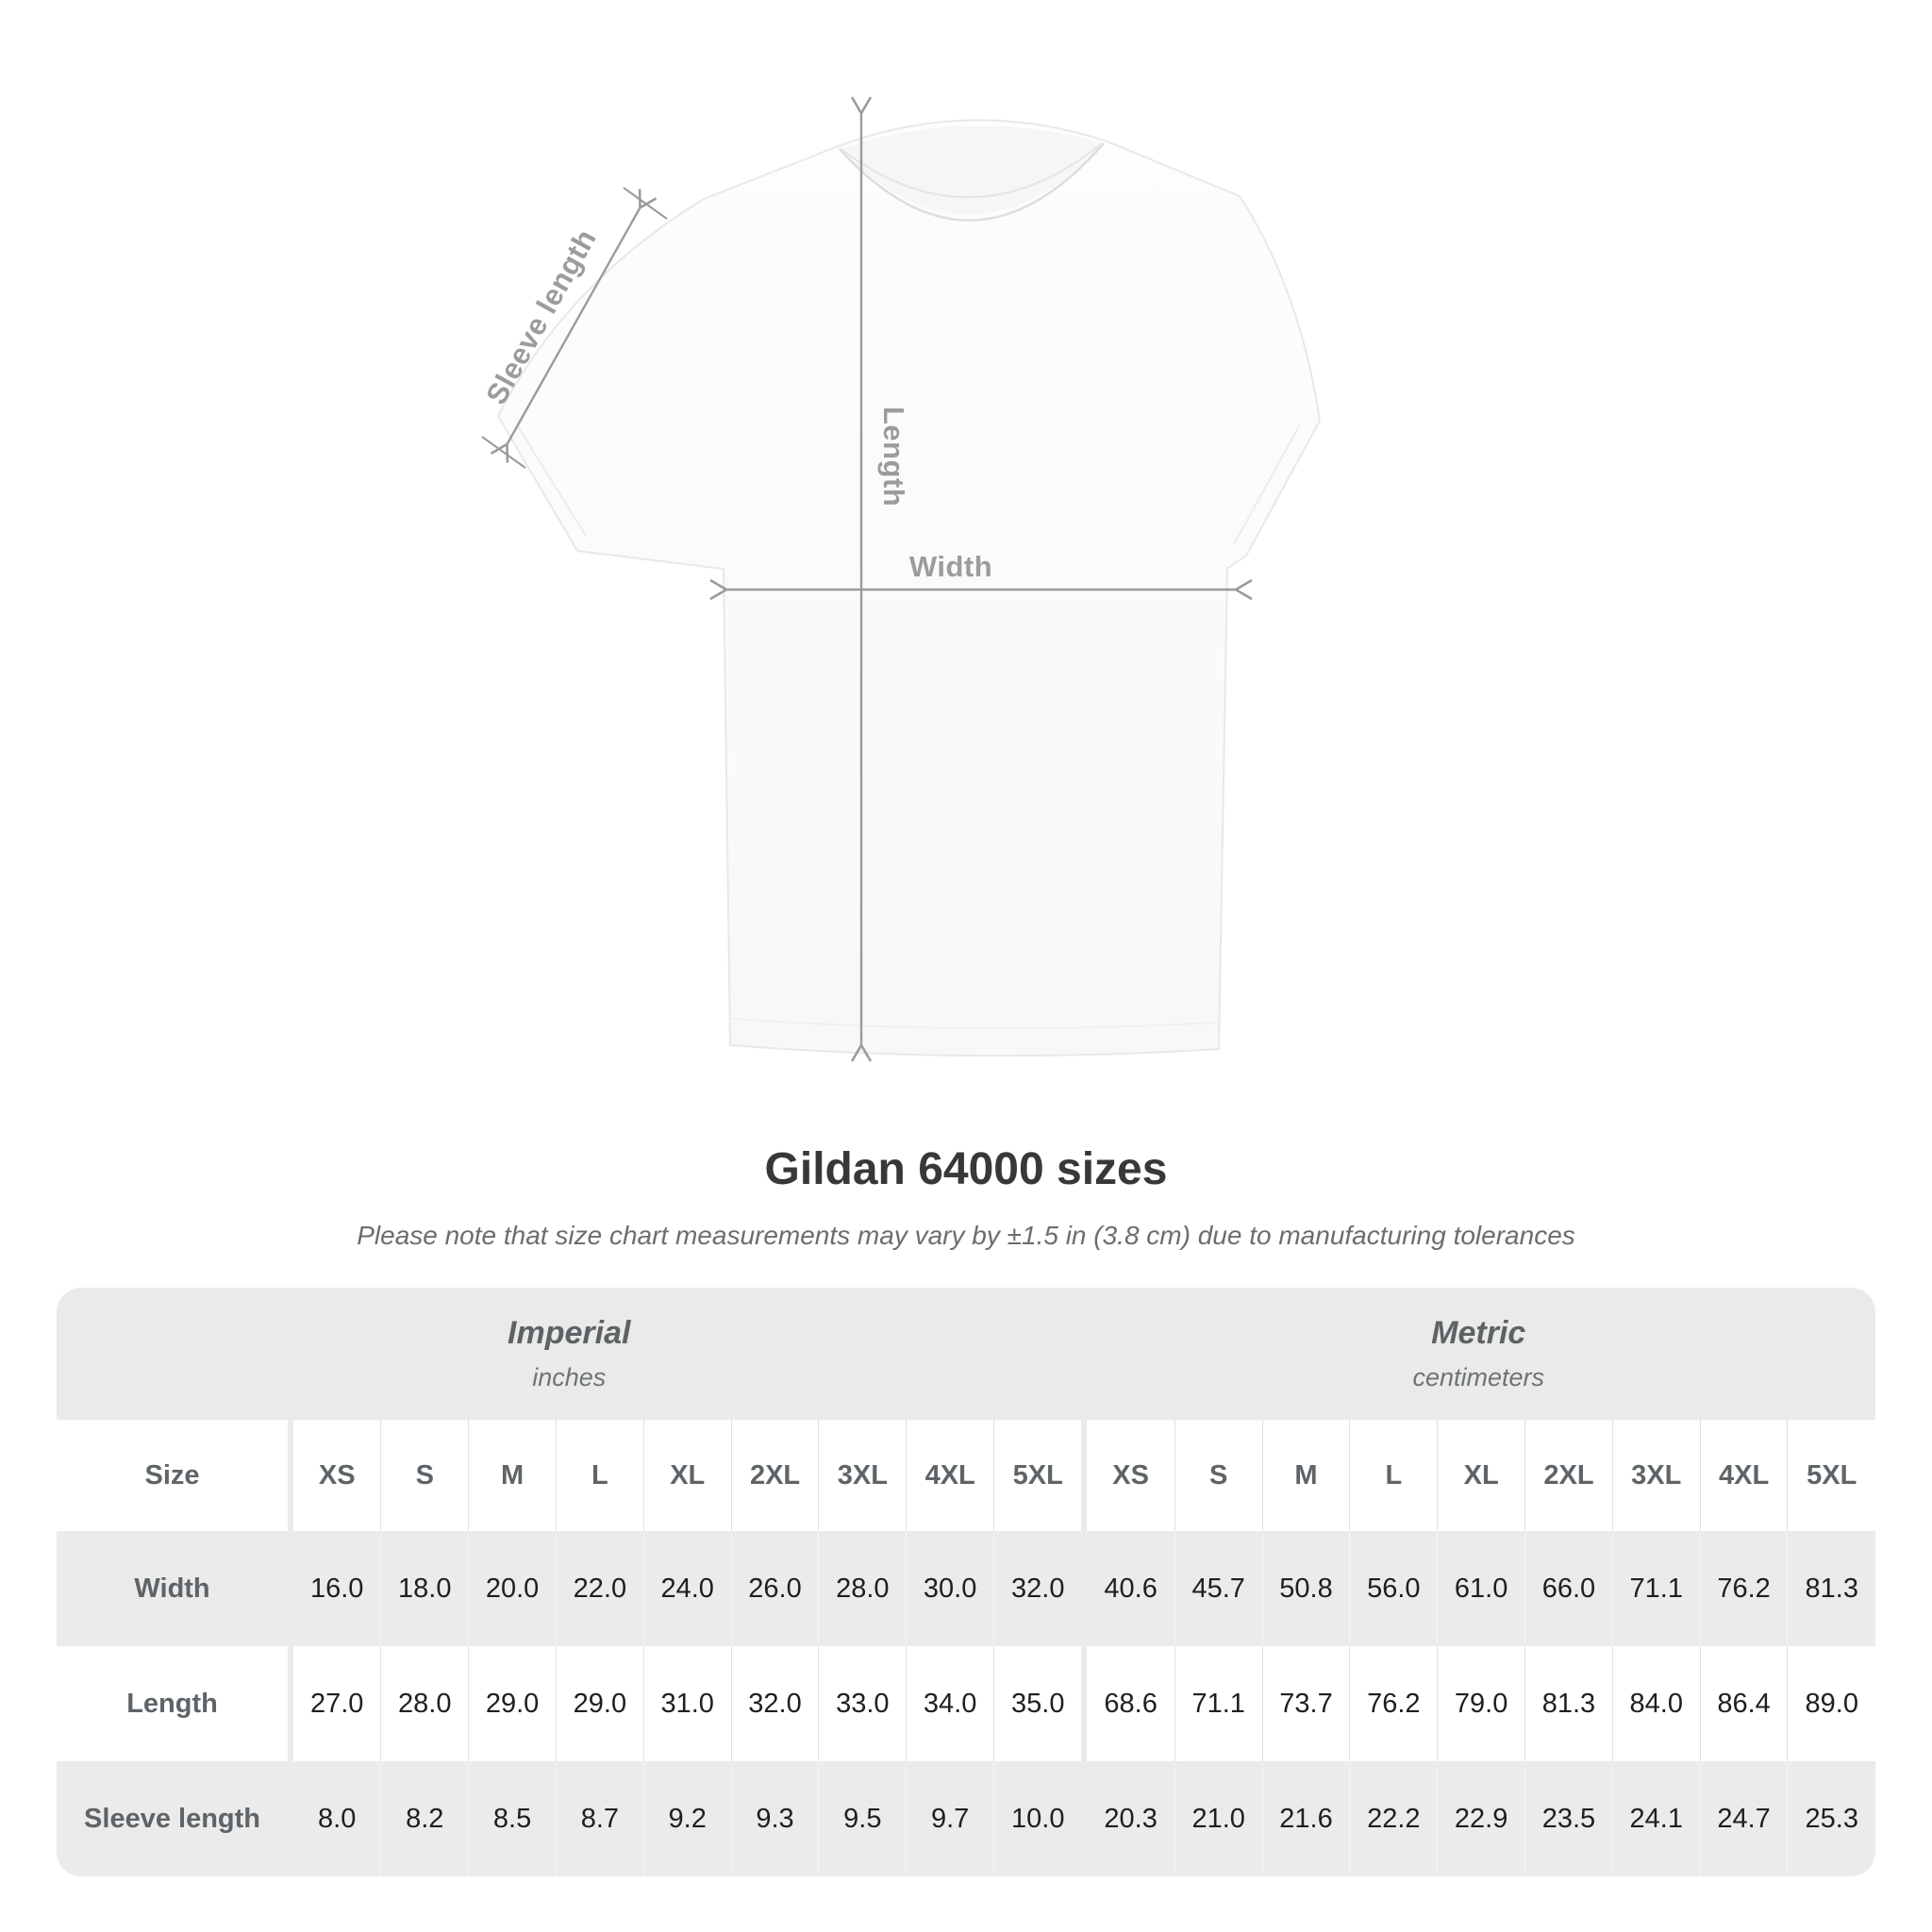 The height and width of the screenshot is (1932, 1932). Describe the element at coordinates (1481, 1476) in the screenshot. I see `size-col-header-metric-xl: XL` at that location.